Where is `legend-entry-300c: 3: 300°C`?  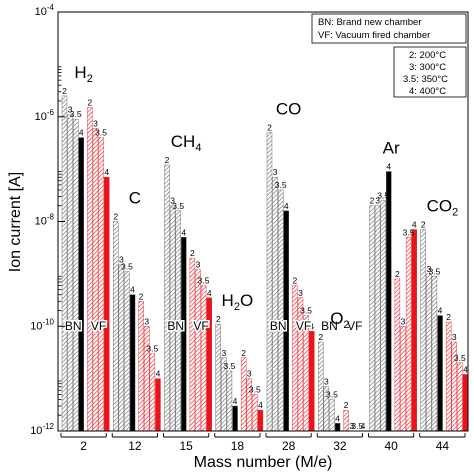
legend-entry-300c: 3: 300°C is located at coordinates (427, 67).